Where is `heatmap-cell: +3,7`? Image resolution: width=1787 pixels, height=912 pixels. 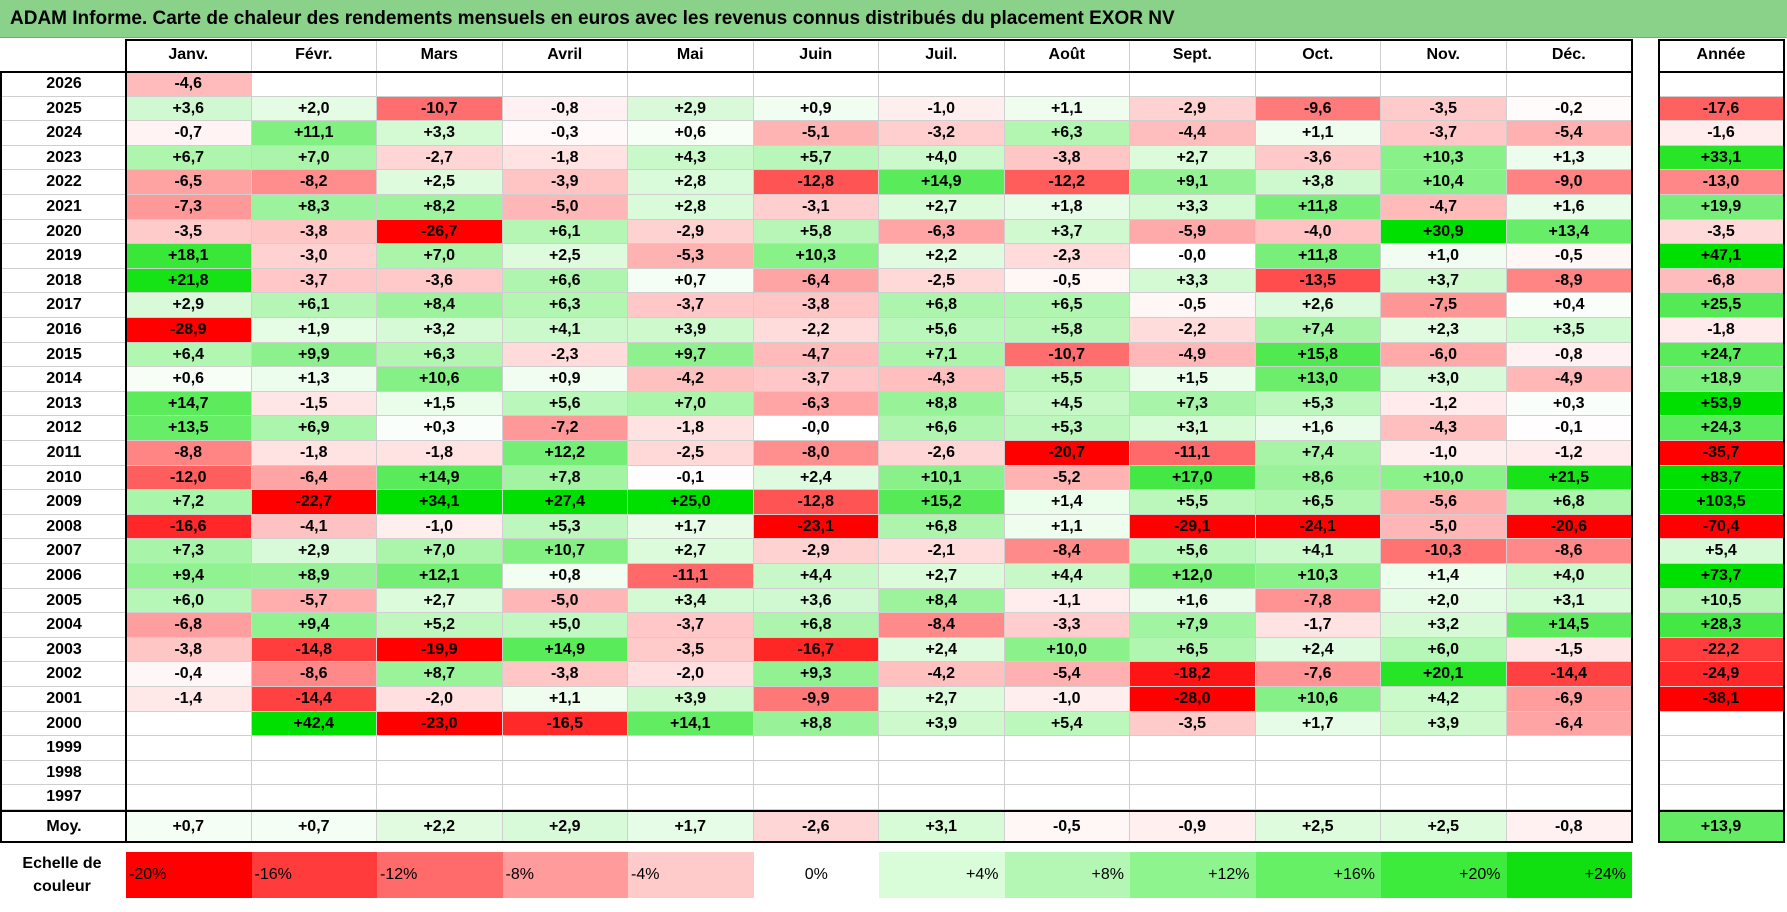 heatmap-cell: +3,7 is located at coordinates (1067, 232).